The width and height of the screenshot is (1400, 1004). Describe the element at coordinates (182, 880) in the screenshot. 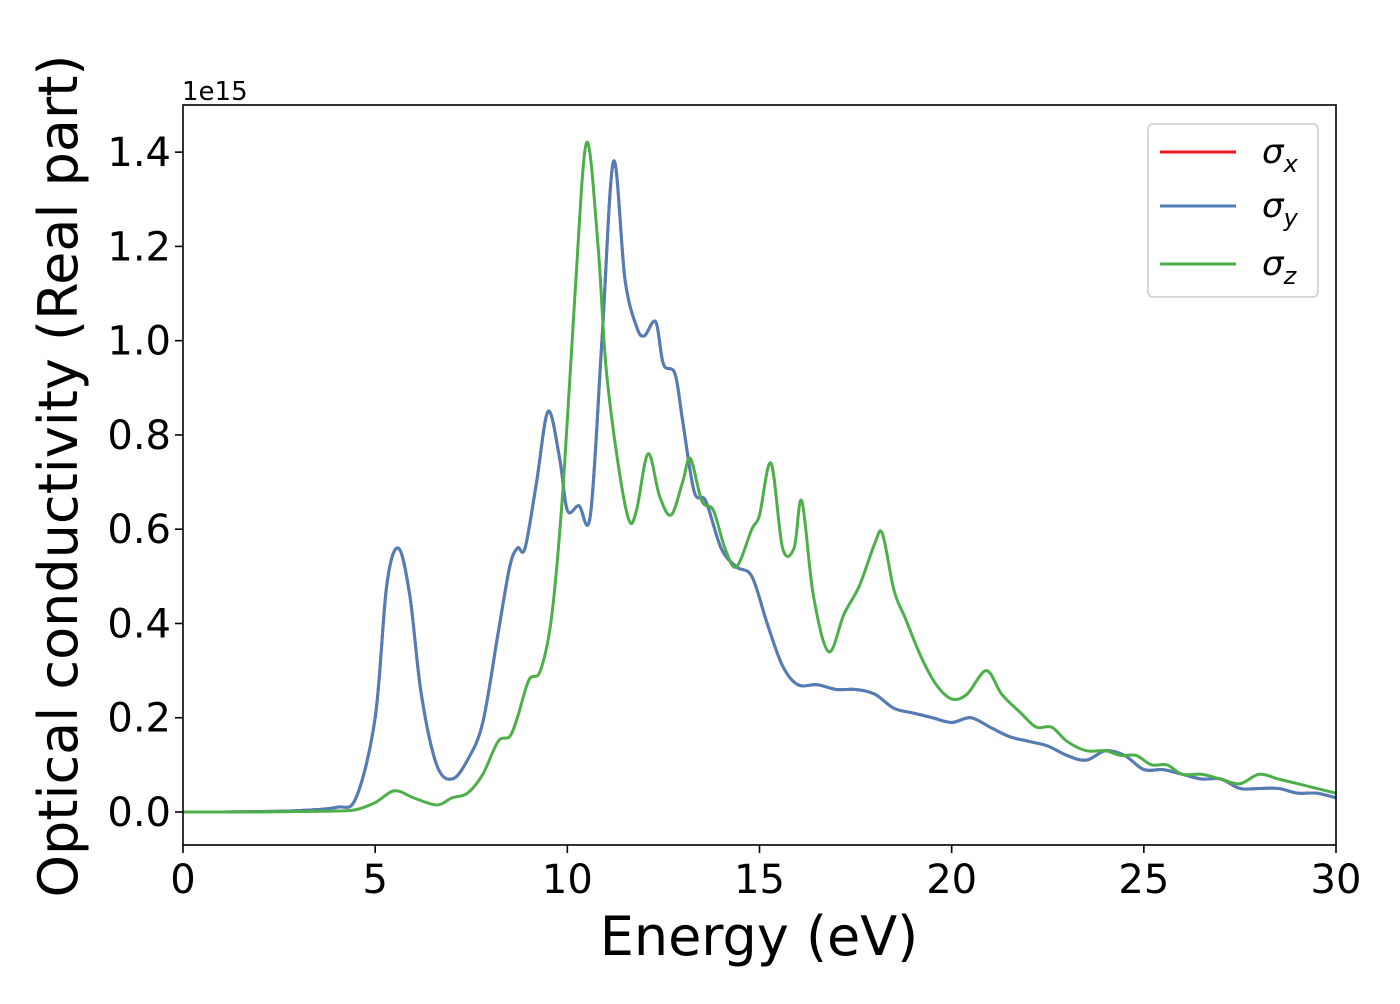

I see `x-tick-label: 0` at that location.